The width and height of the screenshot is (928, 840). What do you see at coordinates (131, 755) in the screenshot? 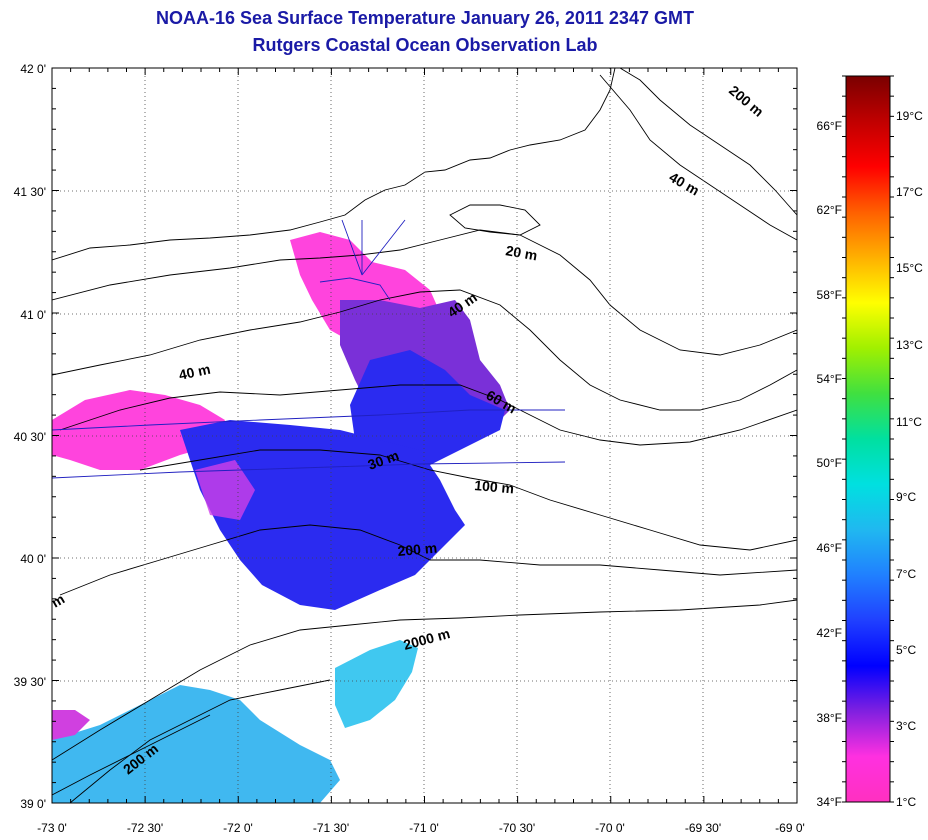
I see `contour-200m-sw` at bounding box center [131, 755].